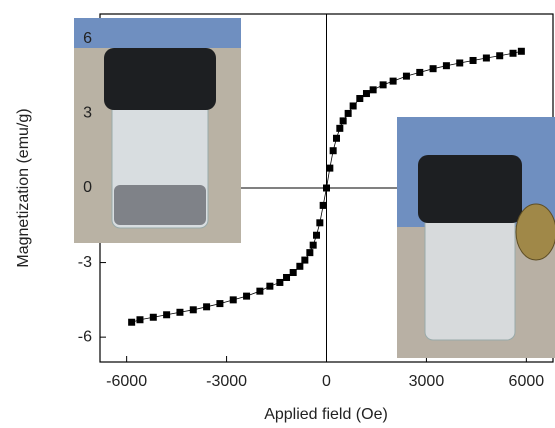 The width and height of the screenshot is (555, 428). Describe the element at coordinates (427, 381) in the screenshot. I see `x-tick-label: 3000` at that location.